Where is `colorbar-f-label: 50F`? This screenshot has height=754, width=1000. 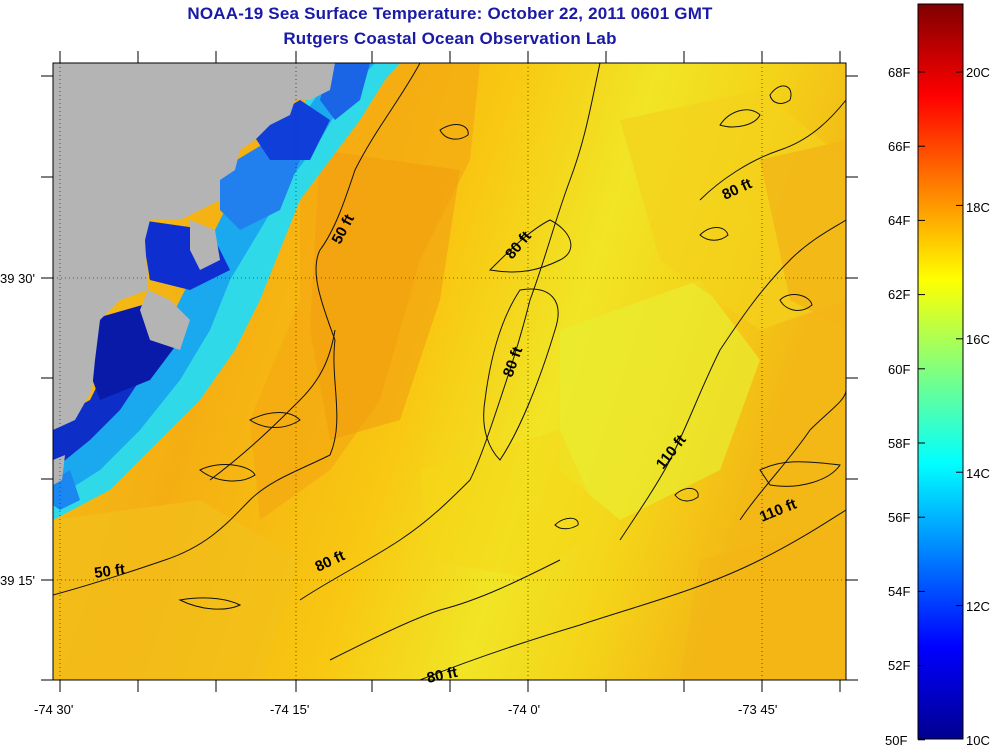 colorbar-f-label: 50F is located at coordinates (896, 740).